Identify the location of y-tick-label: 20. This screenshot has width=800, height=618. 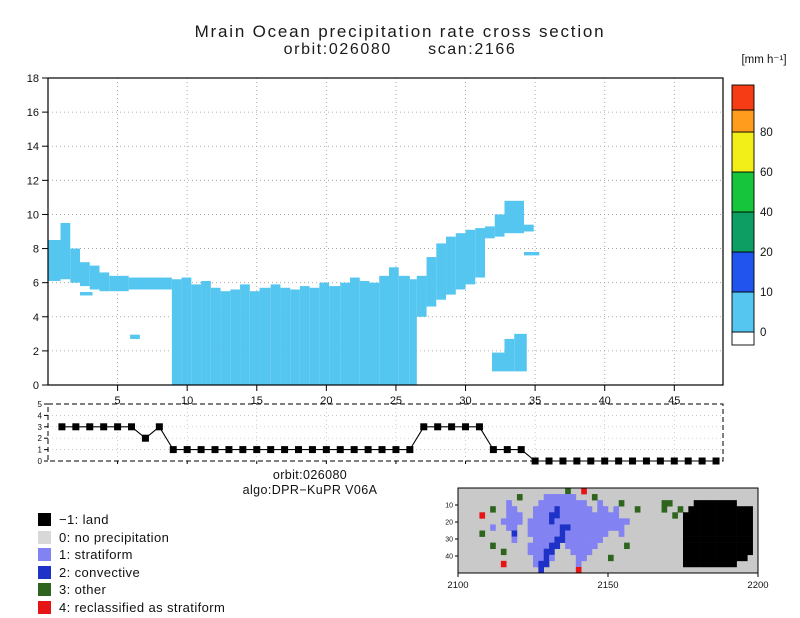
(449, 523).